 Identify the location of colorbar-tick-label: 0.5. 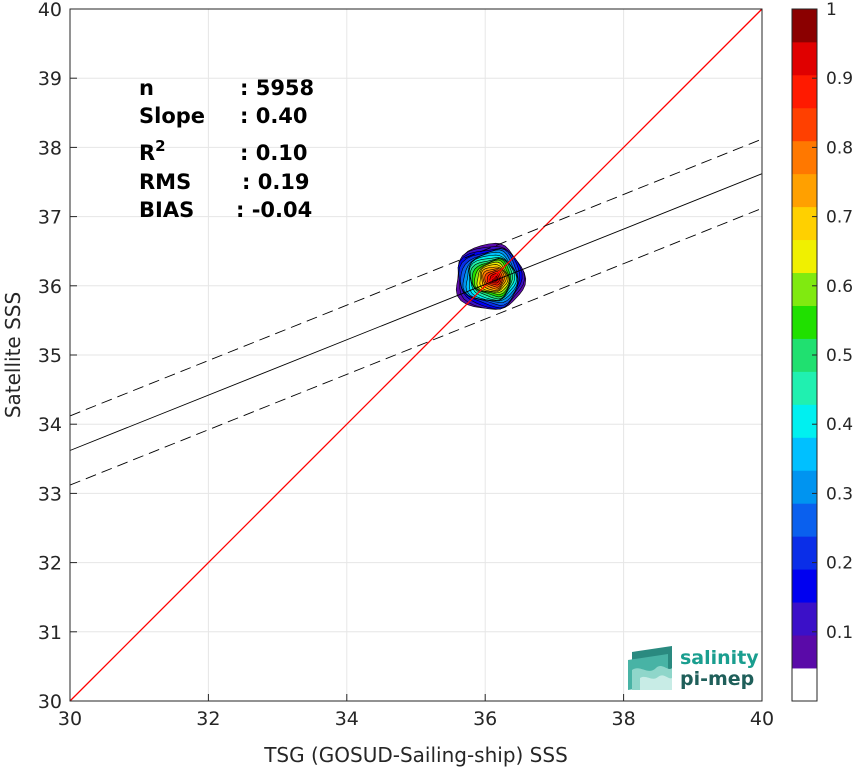
(839, 356).